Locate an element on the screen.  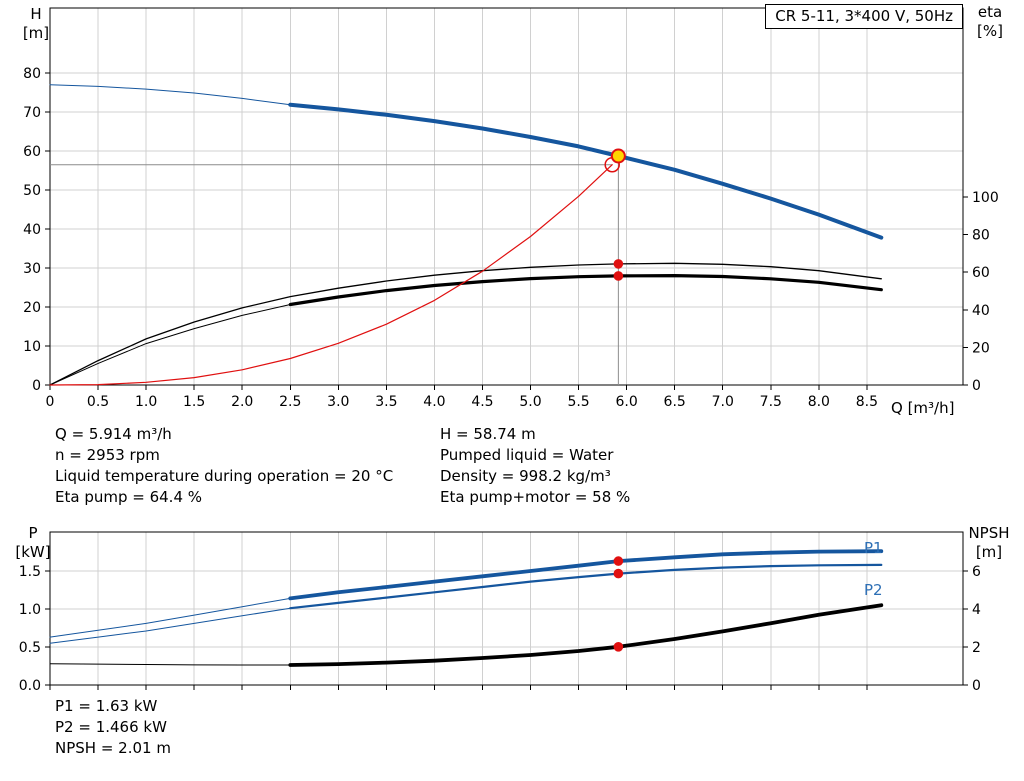
eta-axis-unit: [%] is located at coordinates (990, 31).